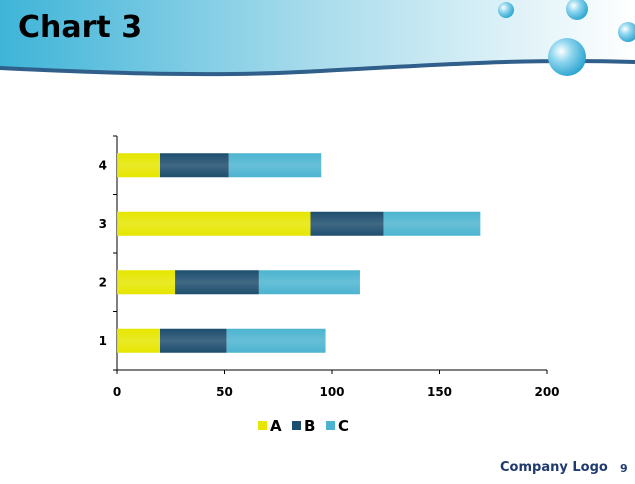 This screenshot has height=484, width=635. I want to click on y-tick-label: 1, so click(103, 341).